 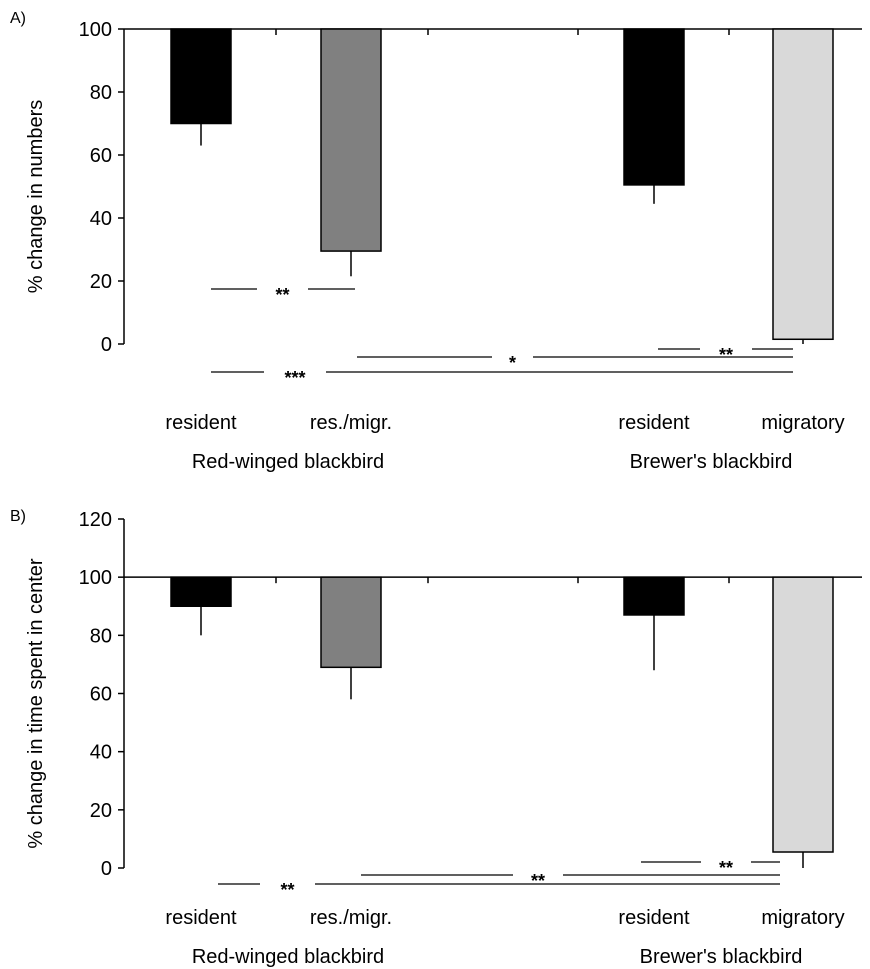 I want to click on y-axis-title: % change in time spent in center, so click(x=36, y=703).